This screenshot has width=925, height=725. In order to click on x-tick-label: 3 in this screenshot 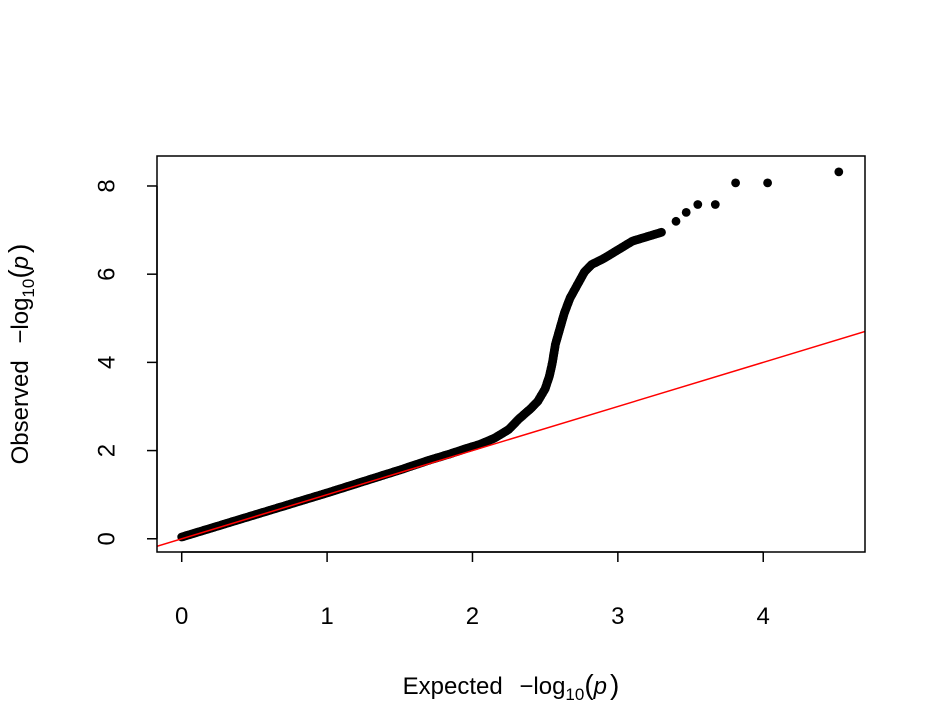, I will do `click(617, 616)`.